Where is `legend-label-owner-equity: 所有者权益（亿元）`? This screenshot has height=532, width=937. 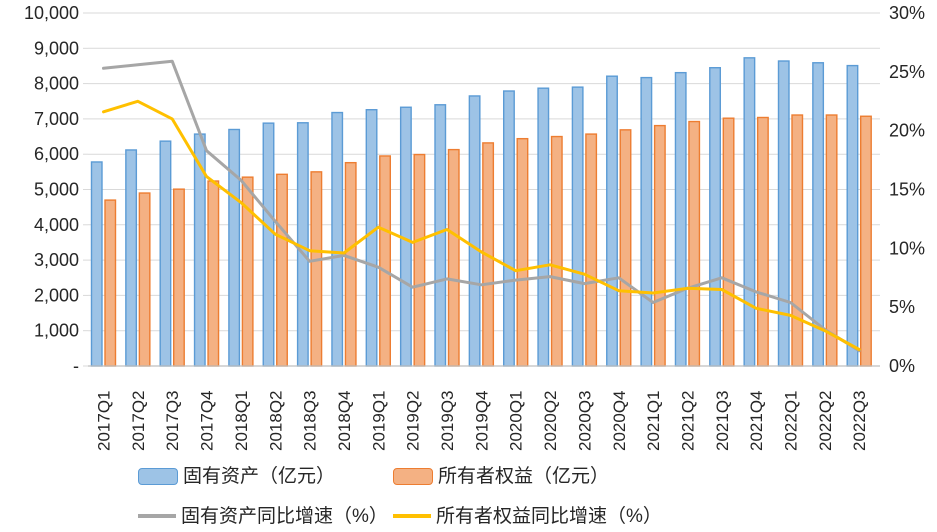 legend-label-owner-equity: 所有者权益（亿元） is located at coordinates (524, 476).